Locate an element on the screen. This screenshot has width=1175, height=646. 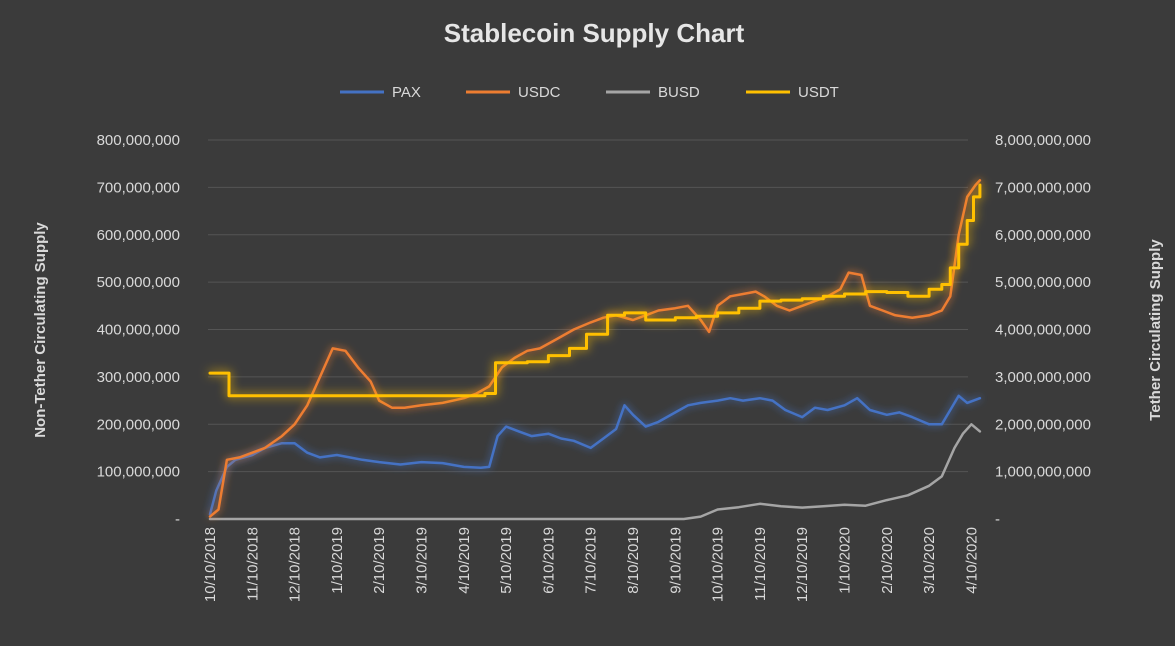
y-right-tick-label: 3,000,000,000 is located at coordinates (1043, 377).